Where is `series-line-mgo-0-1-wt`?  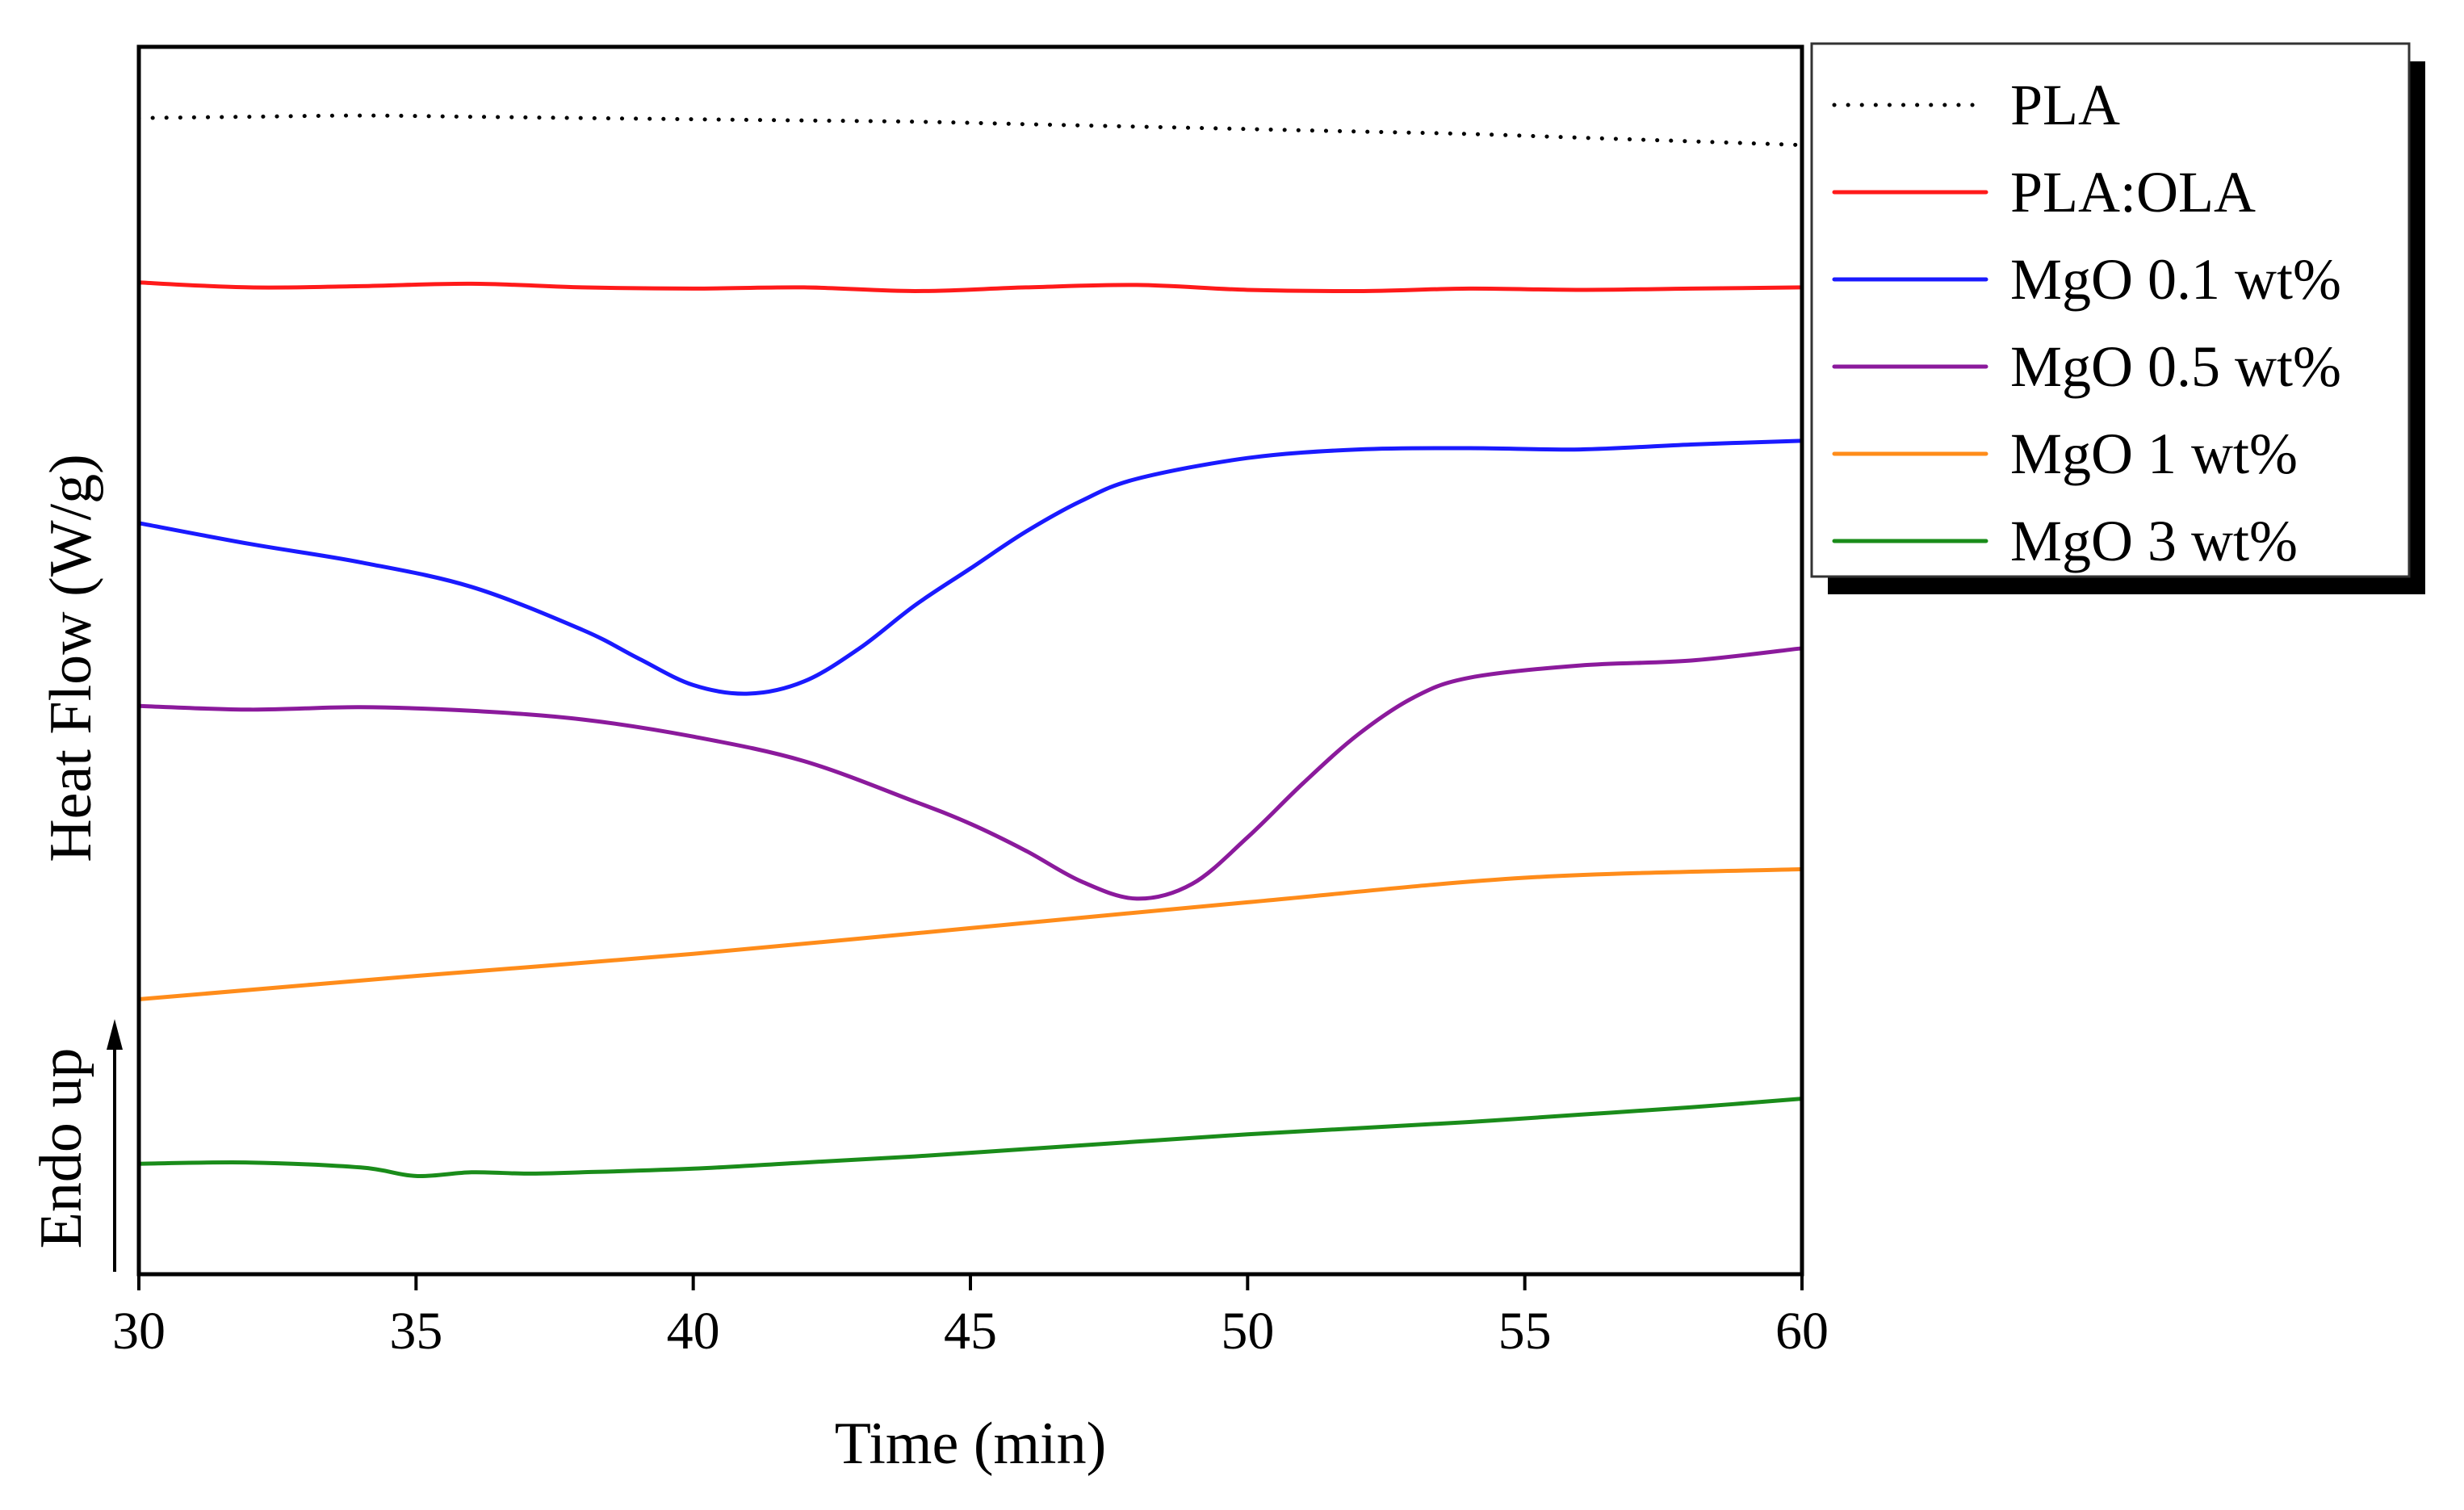 series-line-mgo-0-1-wt is located at coordinates (970, 567).